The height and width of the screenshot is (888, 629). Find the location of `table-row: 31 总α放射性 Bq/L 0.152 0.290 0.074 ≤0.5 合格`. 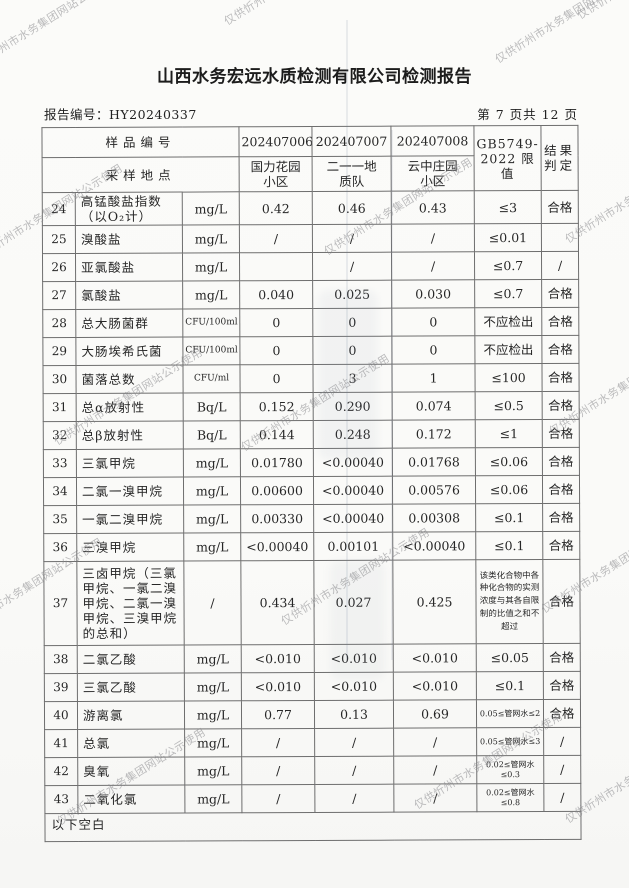

table-row: 31 总α放射性 Bq/L 0.152 0.290 0.074 ≤0.5 合格 is located at coordinates (311, 406).